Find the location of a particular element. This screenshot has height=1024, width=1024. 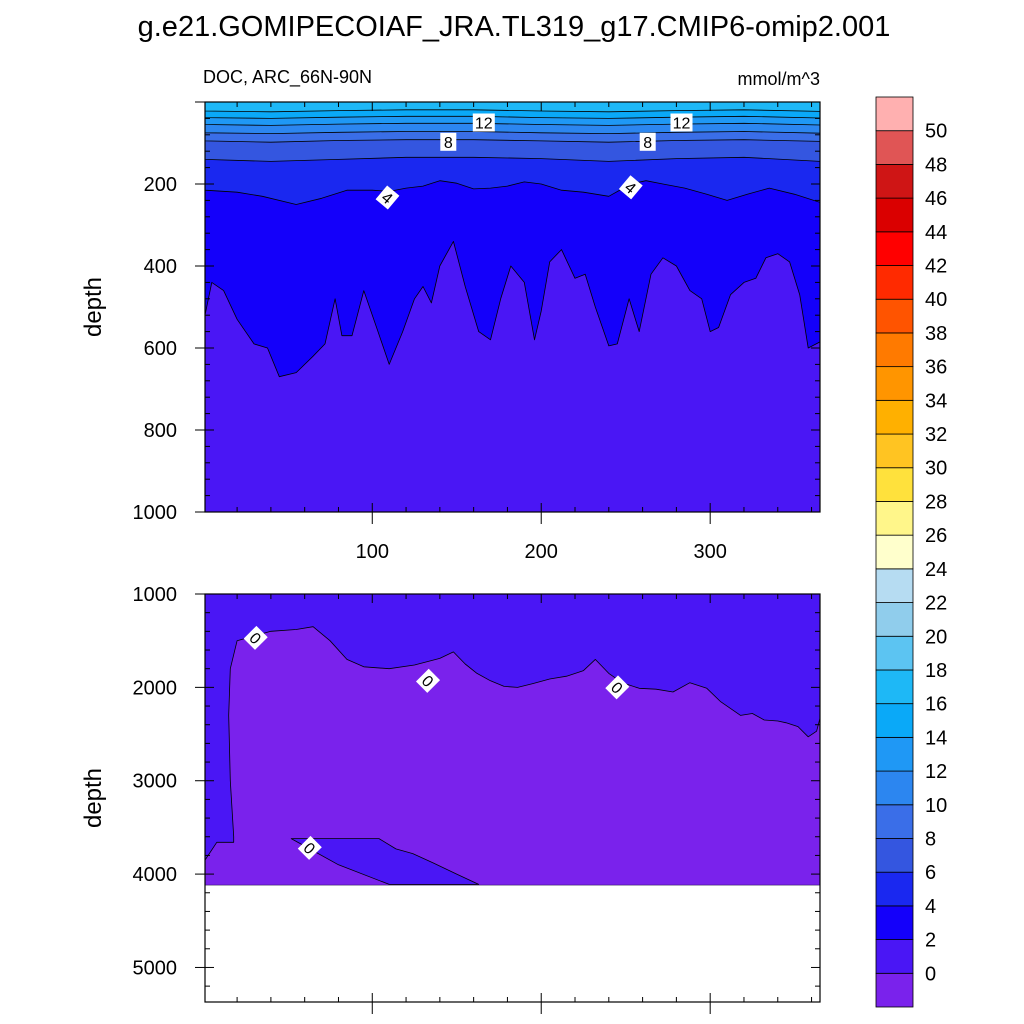

colorbar-level-label: 10 is located at coordinates (936, 806).